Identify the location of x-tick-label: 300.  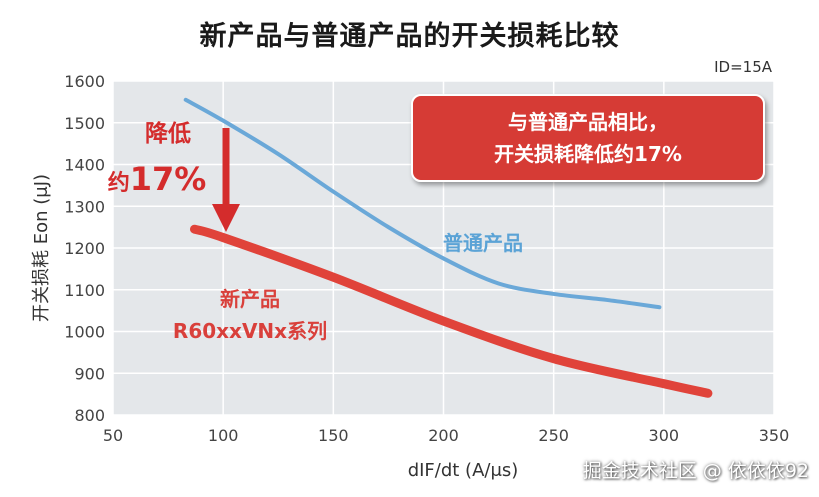
(664, 435).